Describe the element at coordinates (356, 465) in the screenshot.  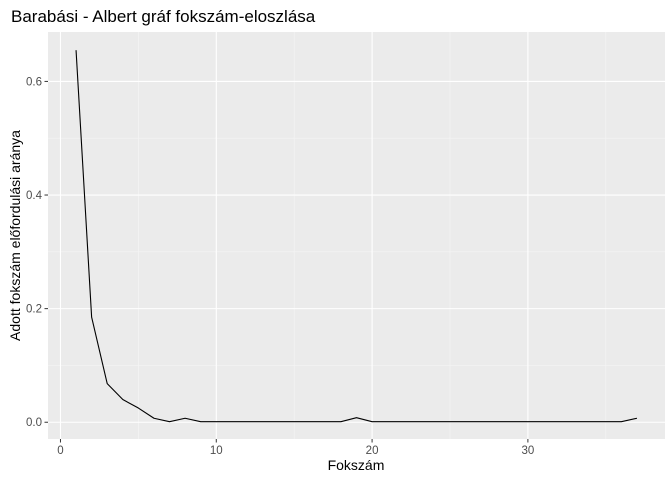
I see `x-axis-title: Fokszám` at that location.